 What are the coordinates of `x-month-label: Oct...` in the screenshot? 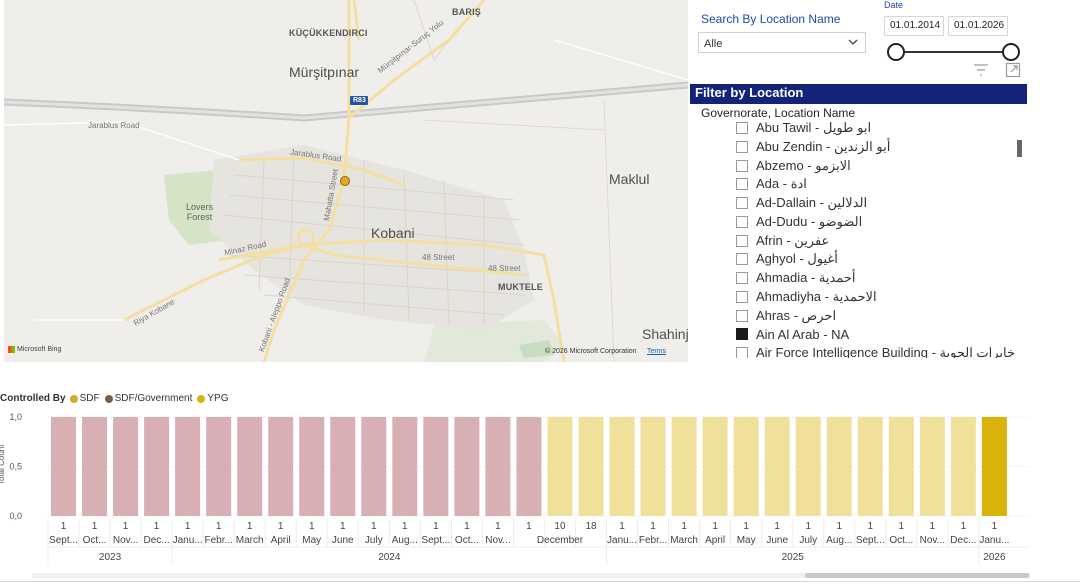 It's located at (95, 540).